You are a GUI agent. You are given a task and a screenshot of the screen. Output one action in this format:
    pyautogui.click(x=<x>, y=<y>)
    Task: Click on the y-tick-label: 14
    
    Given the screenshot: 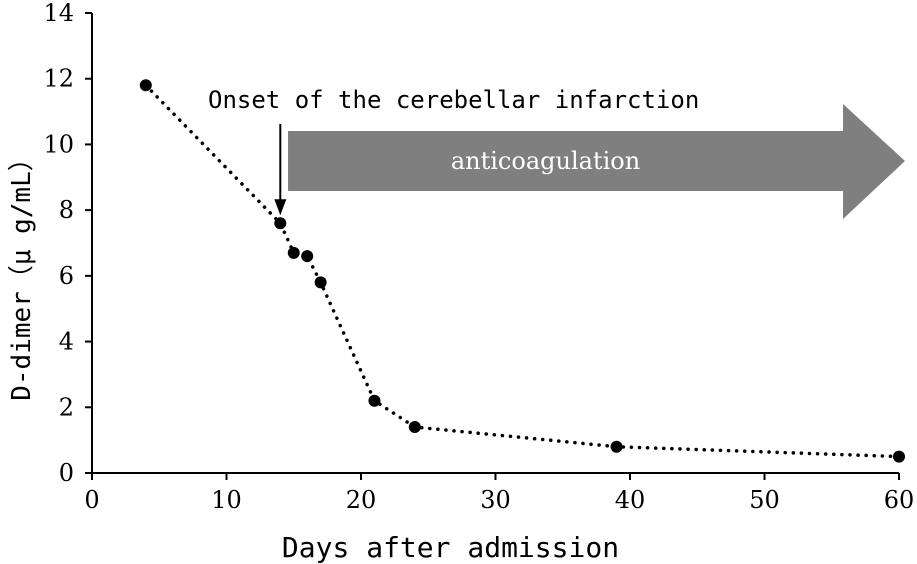 What is the action you would take?
    pyautogui.click(x=58, y=13)
    